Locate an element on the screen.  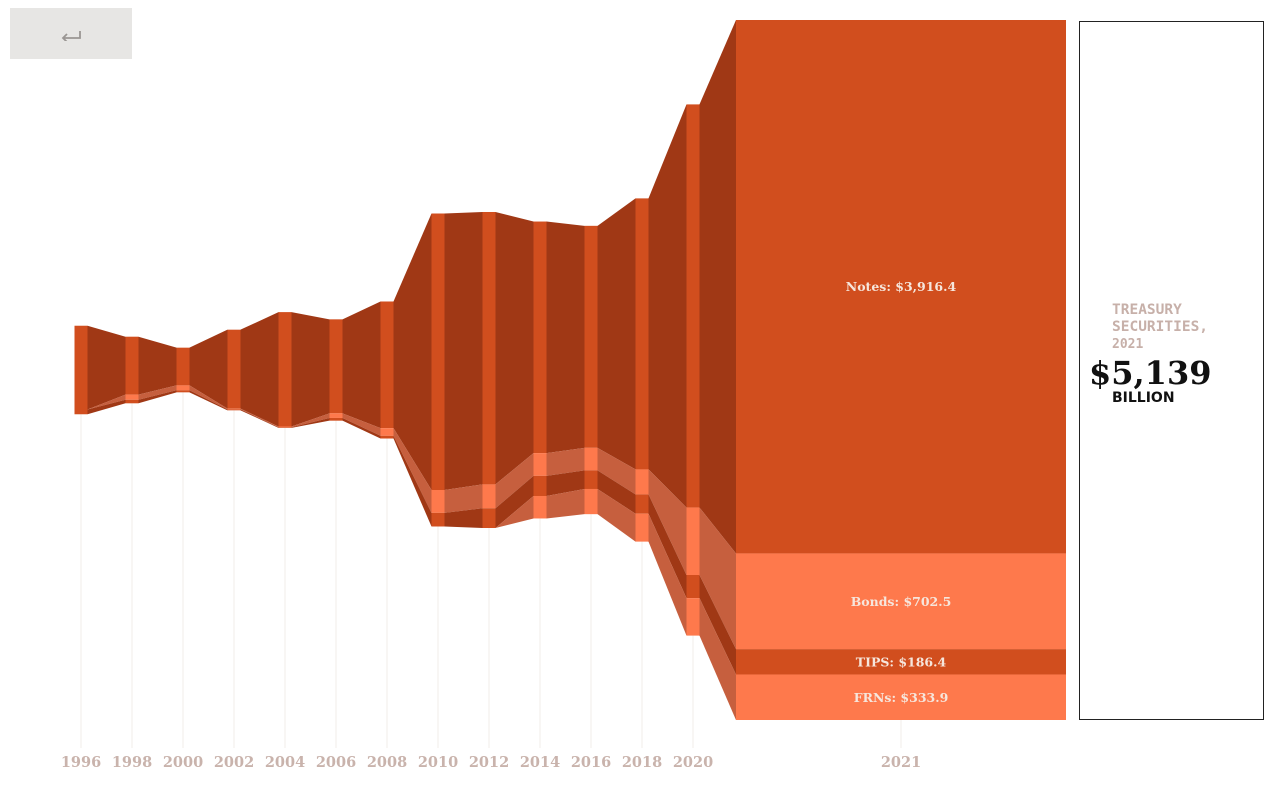
flow-frns-2020-2021 is located at coordinates (717, 659).